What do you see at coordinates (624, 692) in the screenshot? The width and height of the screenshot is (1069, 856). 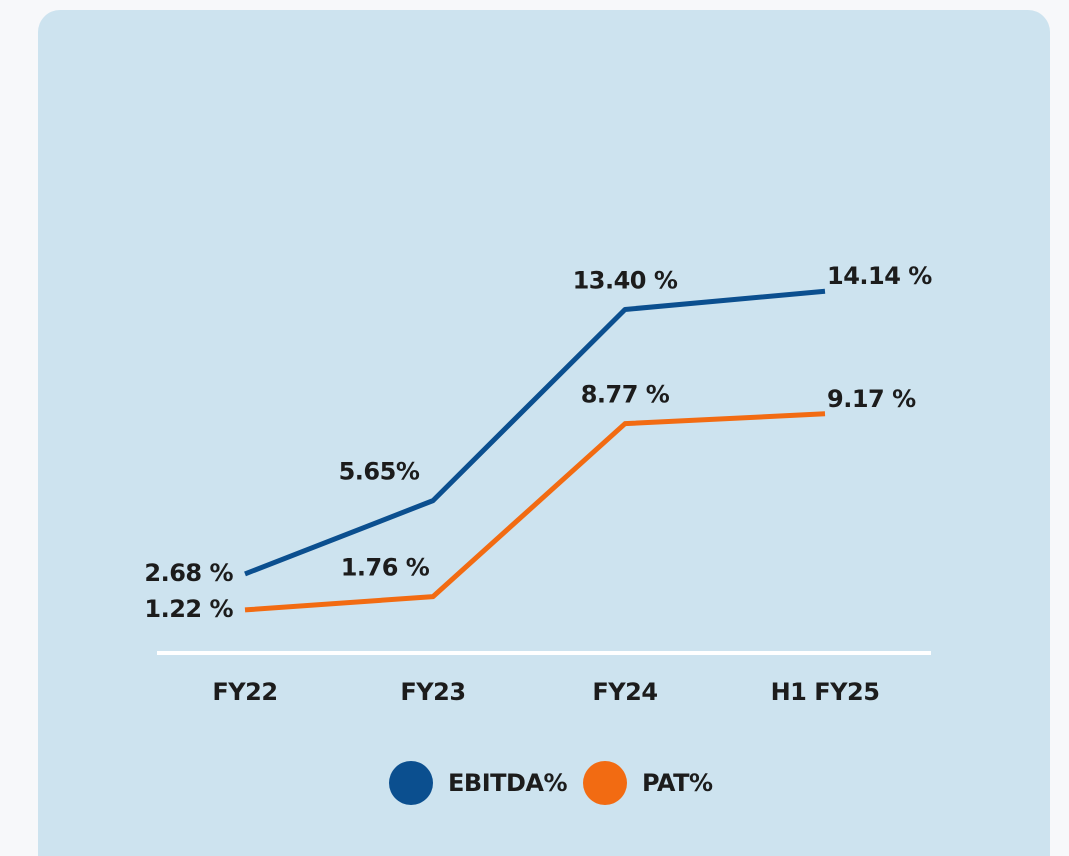 I see `x-tick-label: FY24` at bounding box center [624, 692].